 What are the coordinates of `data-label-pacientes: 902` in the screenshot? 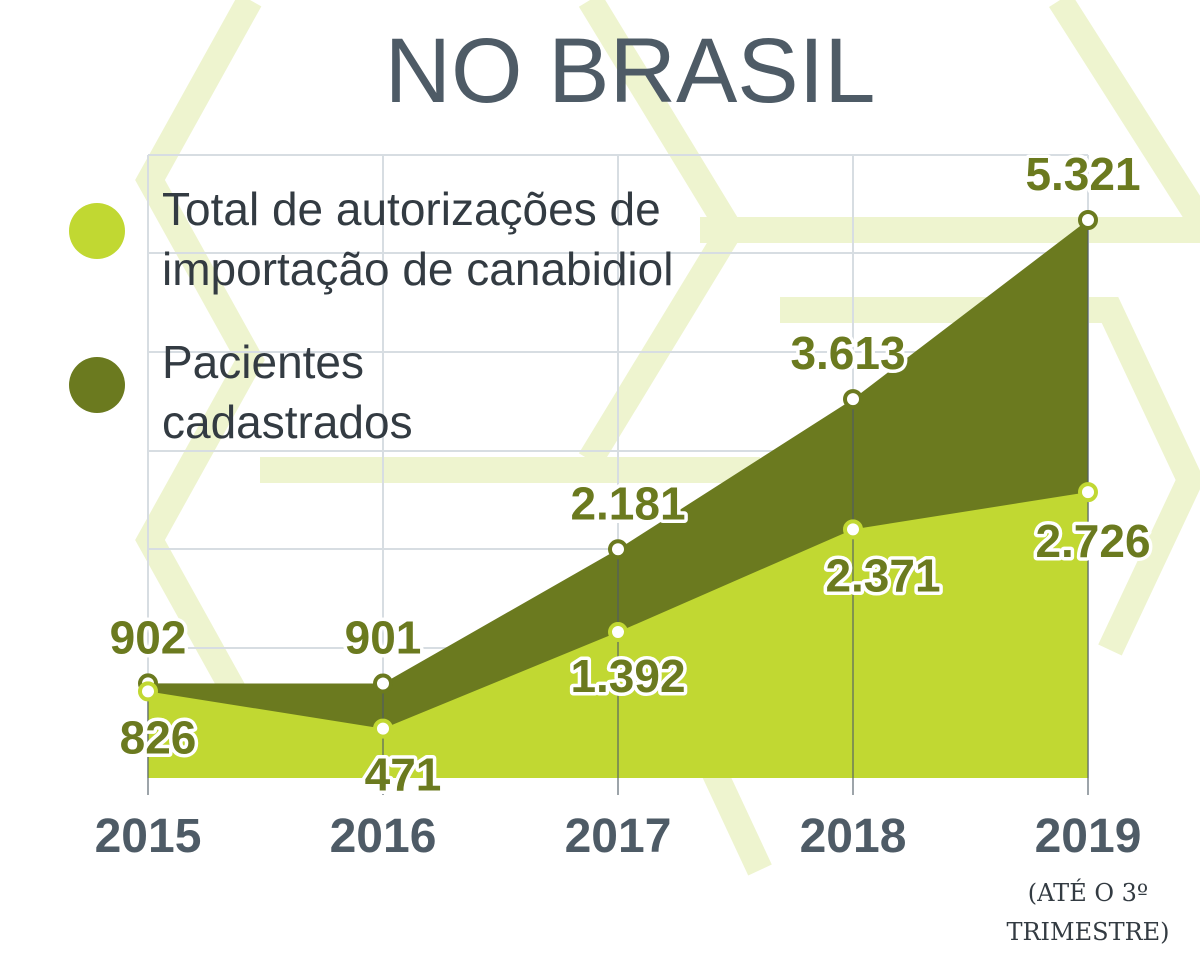 It's located at (148, 637).